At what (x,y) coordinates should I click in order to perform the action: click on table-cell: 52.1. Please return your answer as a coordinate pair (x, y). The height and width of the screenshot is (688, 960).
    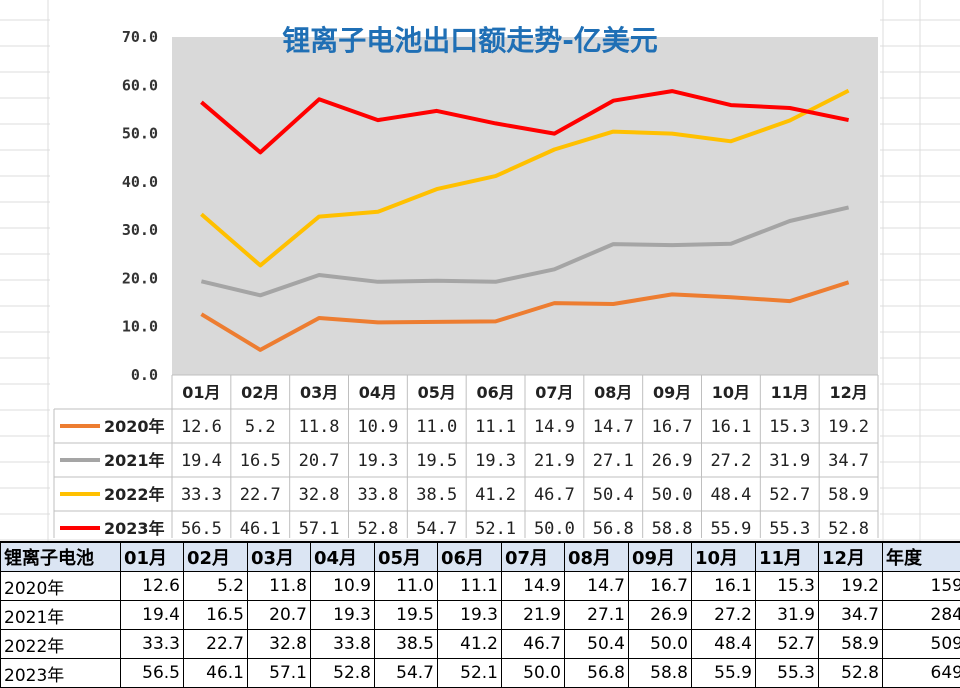
    Looking at the image, I should click on (470, 673).